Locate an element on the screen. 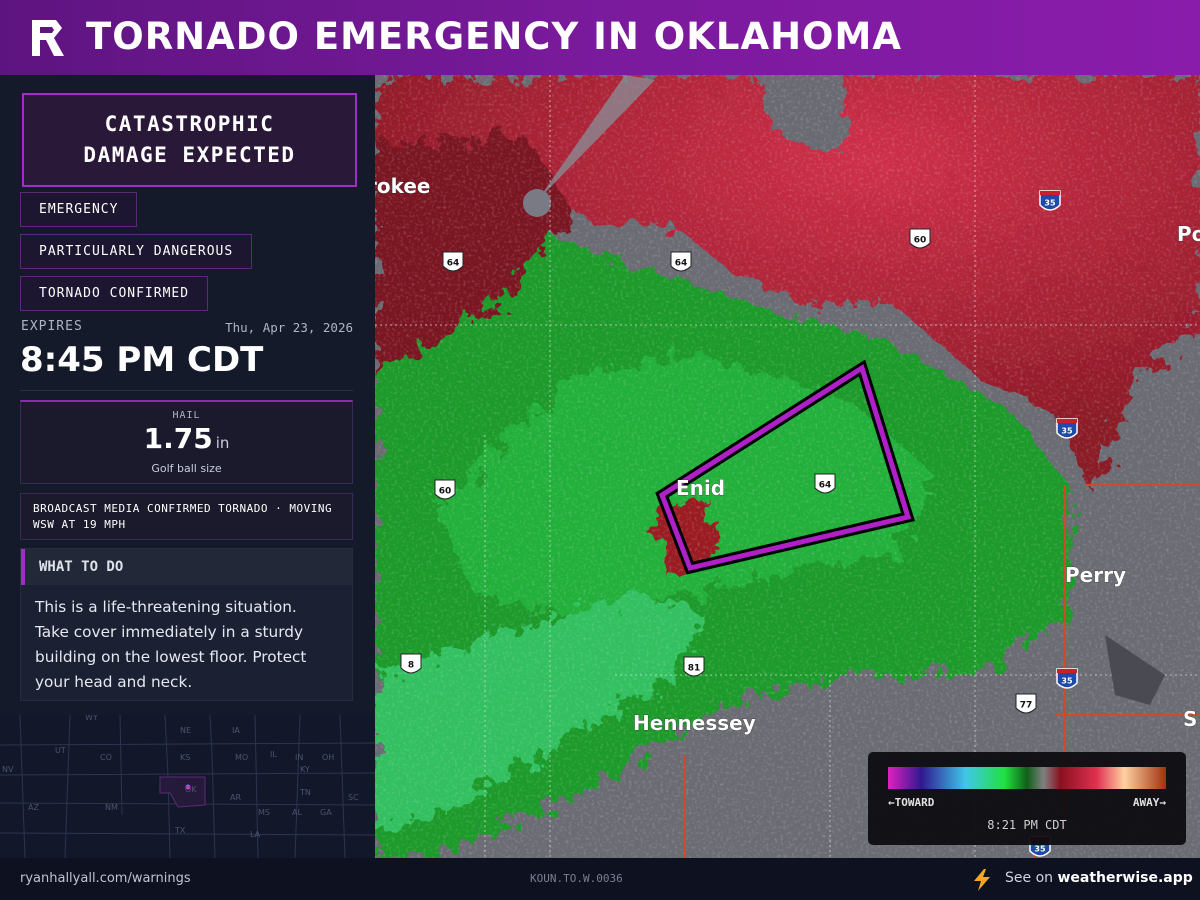  hail-label: HAIL is located at coordinates (186, 415).